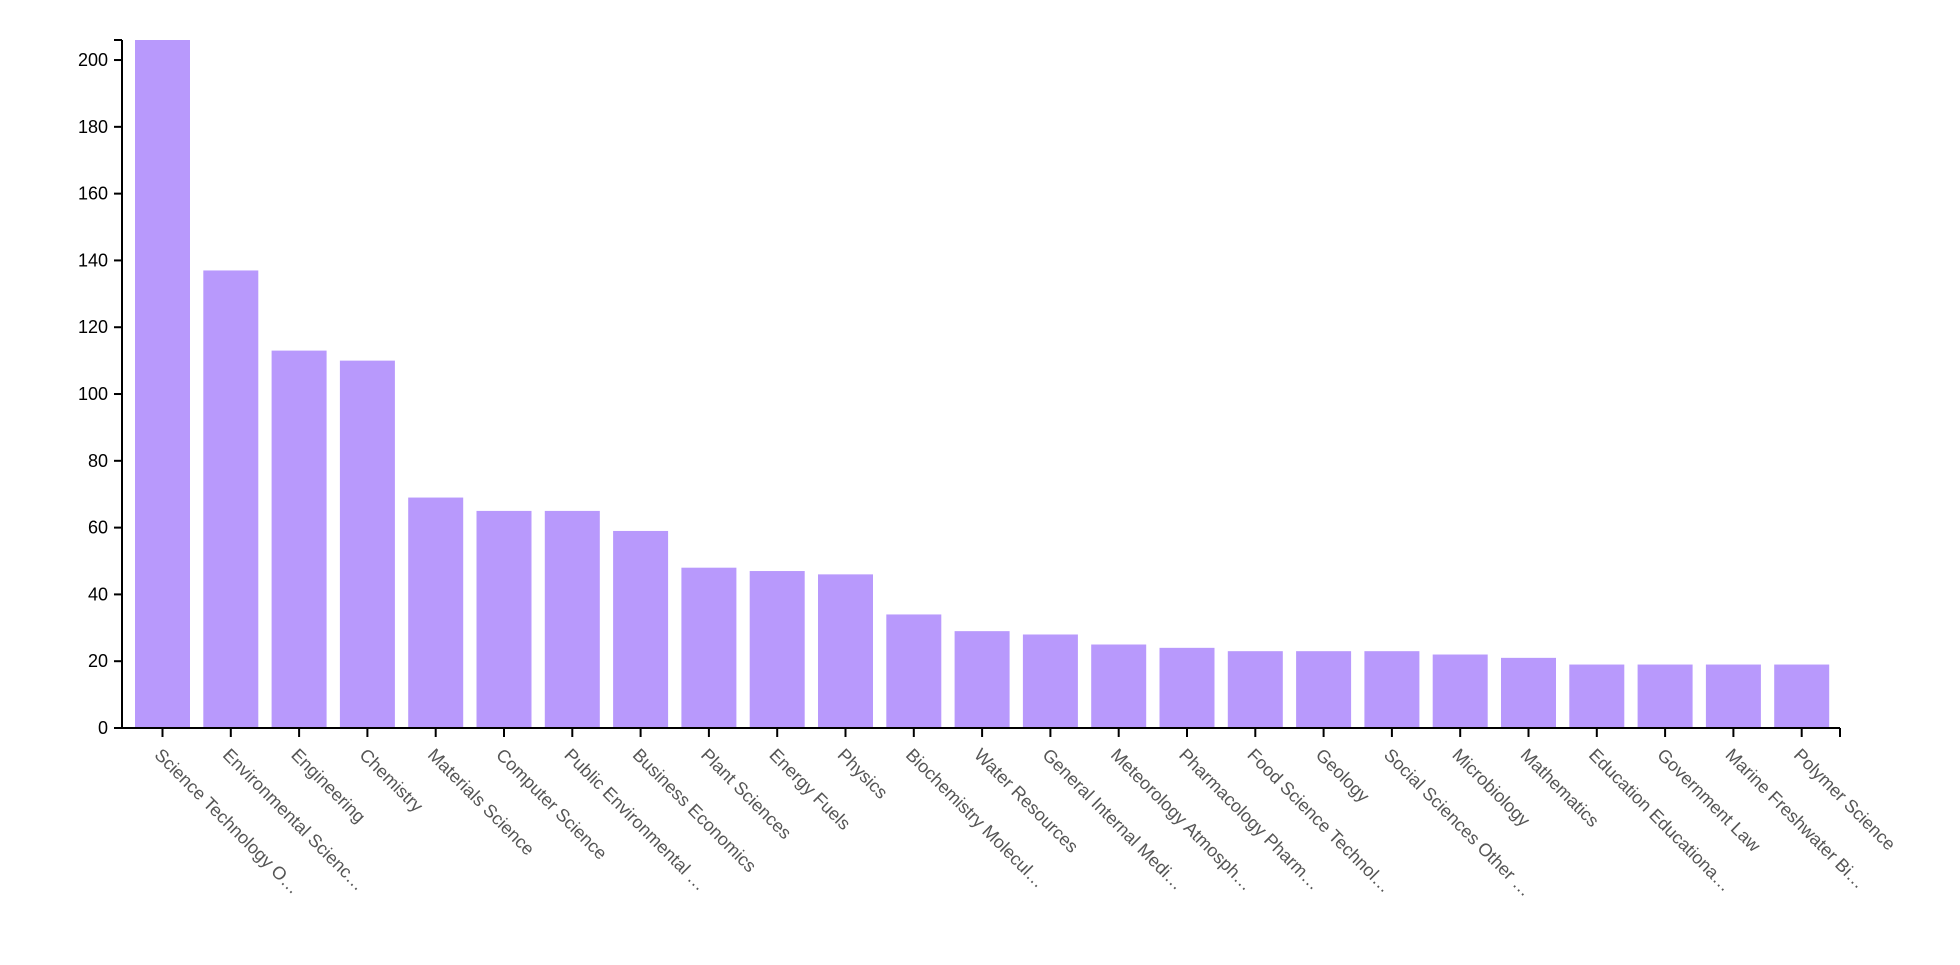  What do you see at coordinates (1343, 776) in the screenshot?
I see `x-tick-label: Geology` at bounding box center [1343, 776].